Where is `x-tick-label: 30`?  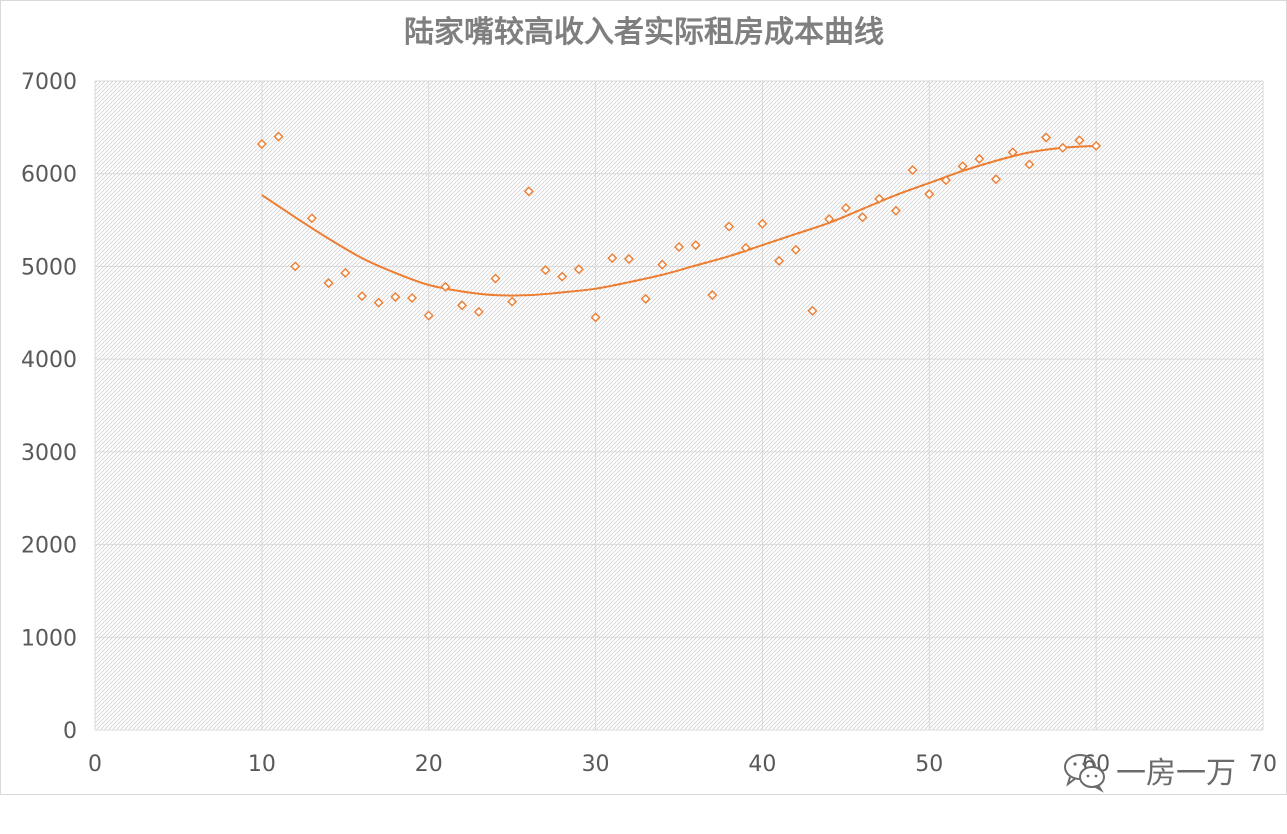
x-tick-label: 30 is located at coordinates (596, 764).